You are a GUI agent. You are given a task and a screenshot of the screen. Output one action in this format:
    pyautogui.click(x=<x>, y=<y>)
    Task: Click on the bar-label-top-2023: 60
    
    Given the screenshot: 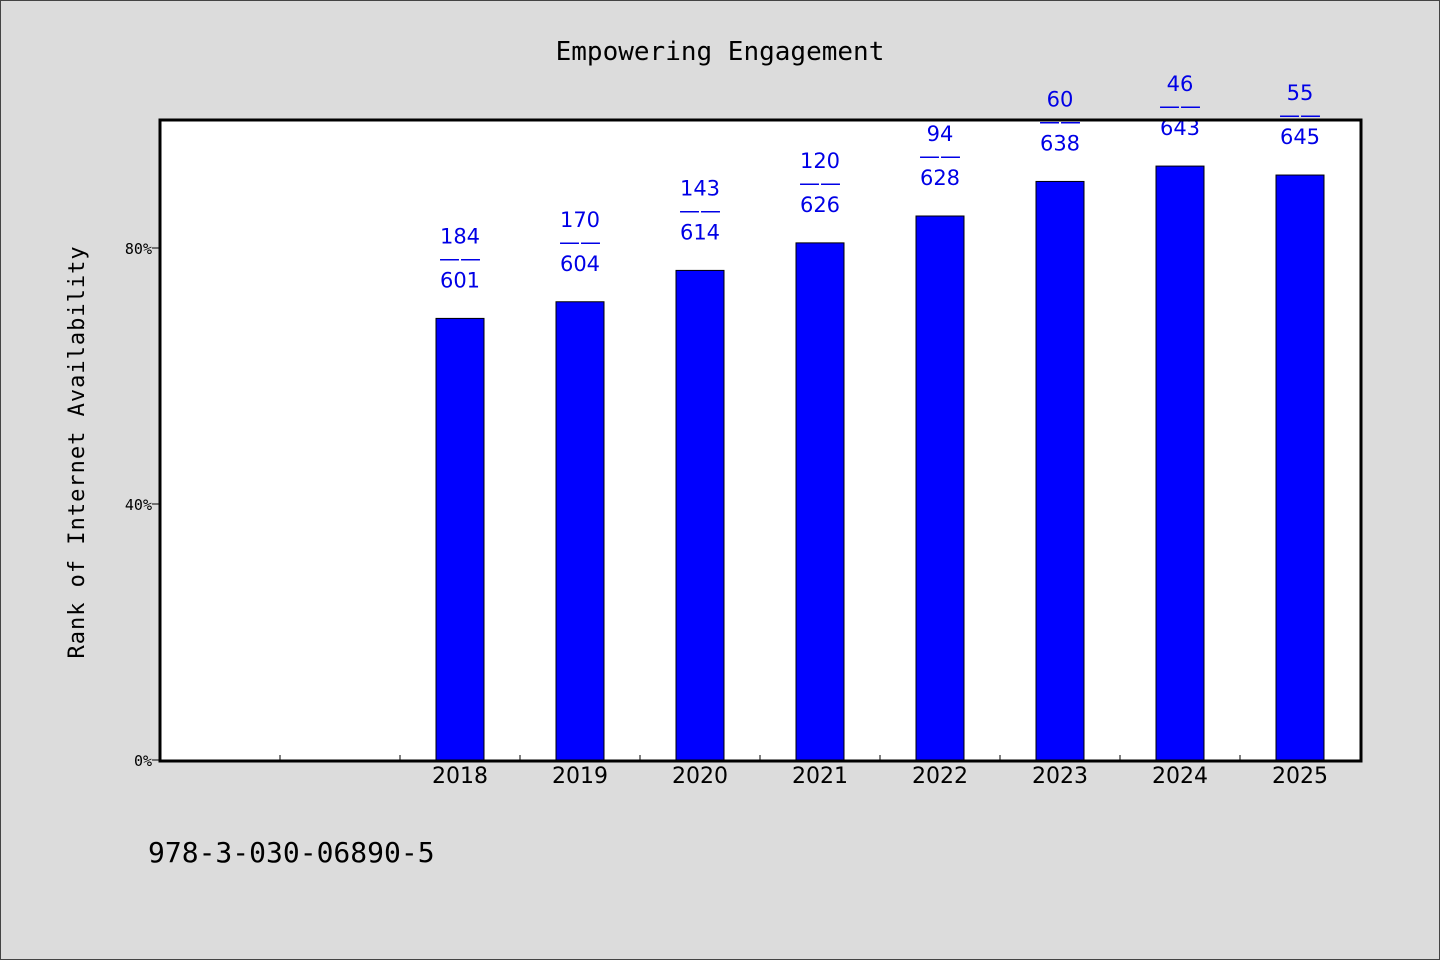 What is the action you would take?
    pyautogui.click(x=1060, y=99)
    